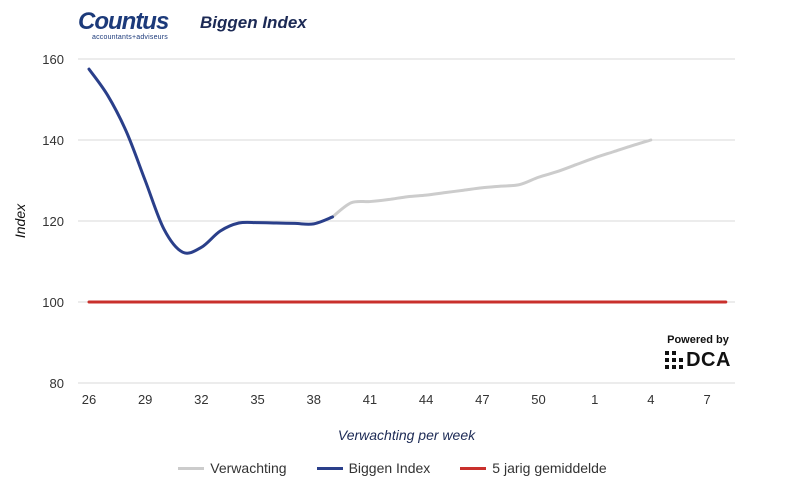 Image resolution: width=785 pixels, height=494 pixels. I want to click on legend-item: 5 jarig gemiddelde, so click(533, 468).